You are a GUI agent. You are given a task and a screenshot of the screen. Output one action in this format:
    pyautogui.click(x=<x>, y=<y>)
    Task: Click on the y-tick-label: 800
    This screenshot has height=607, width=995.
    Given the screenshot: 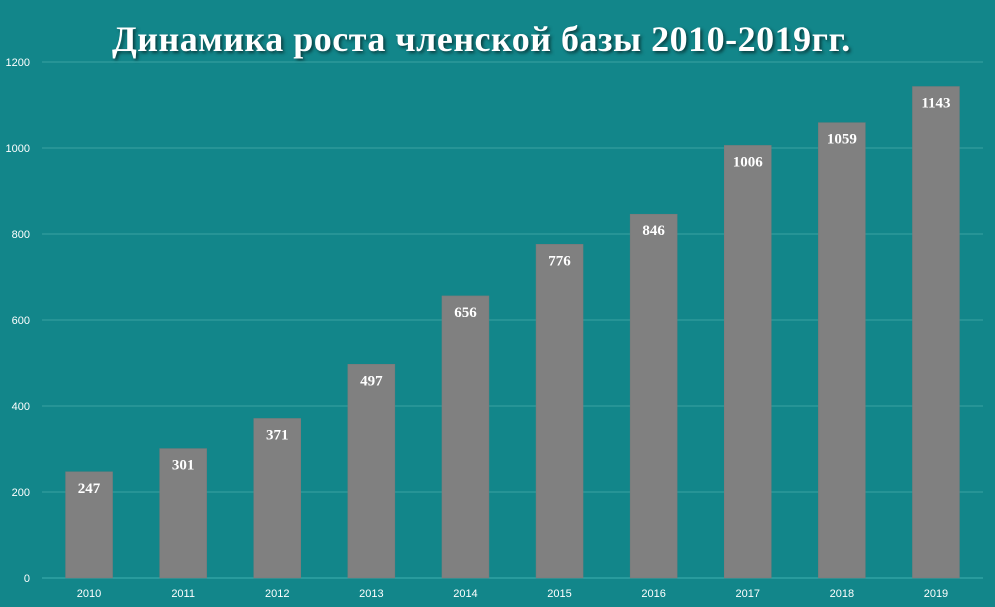 What is the action you would take?
    pyautogui.click(x=21, y=235)
    